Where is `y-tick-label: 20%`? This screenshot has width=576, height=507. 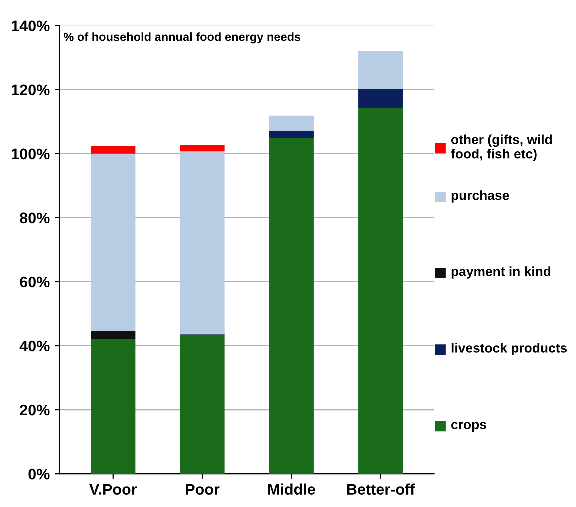 y-tick-label: 20% is located at coordinates (35, 410).